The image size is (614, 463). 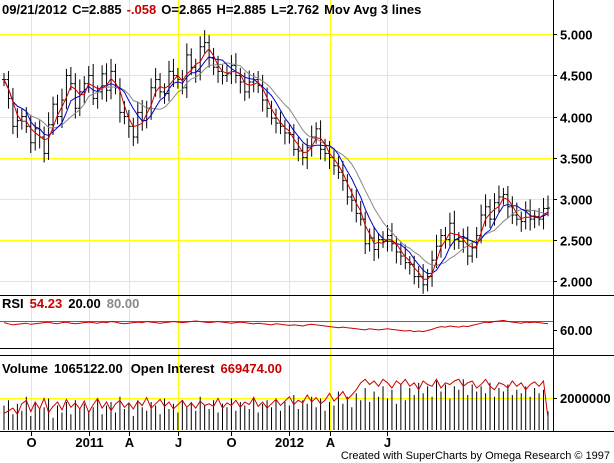 What do you see at coordinates (576, 159) in the screenshot?
I see `price-y-tick: 3.500` at bounding box center [576, 159].